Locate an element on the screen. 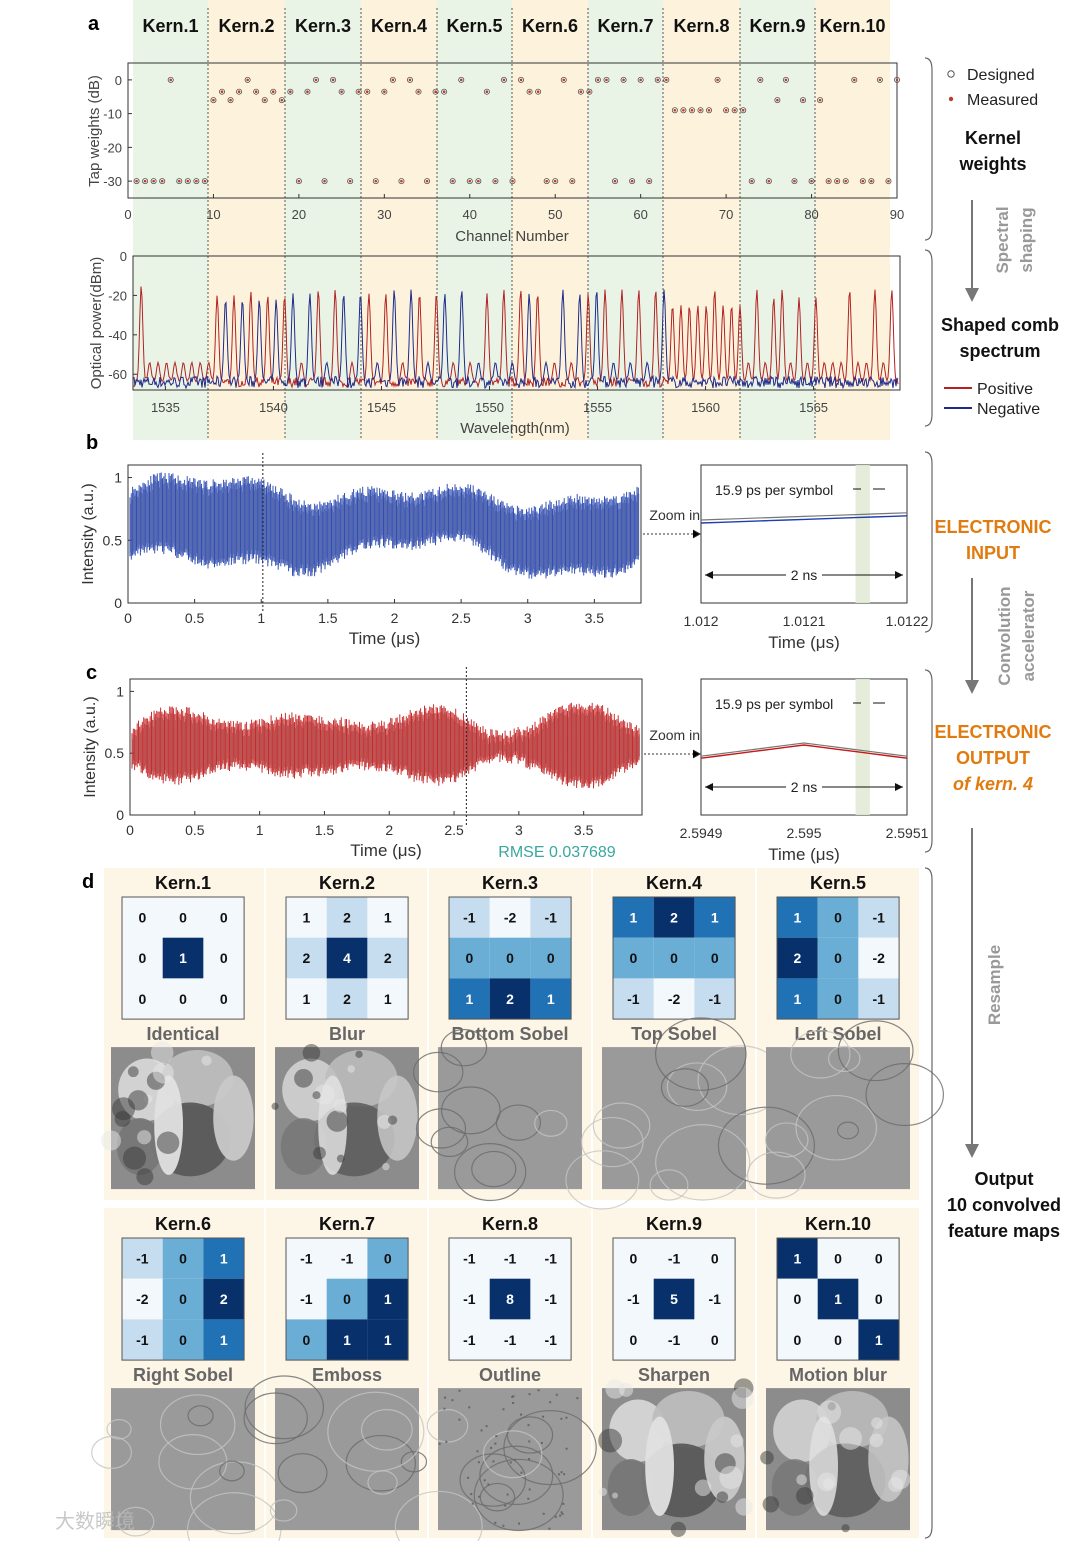 The height and width of the screenshot is (1541, 1080). kernel-name: Outline is located at coordinates (510, 1375).